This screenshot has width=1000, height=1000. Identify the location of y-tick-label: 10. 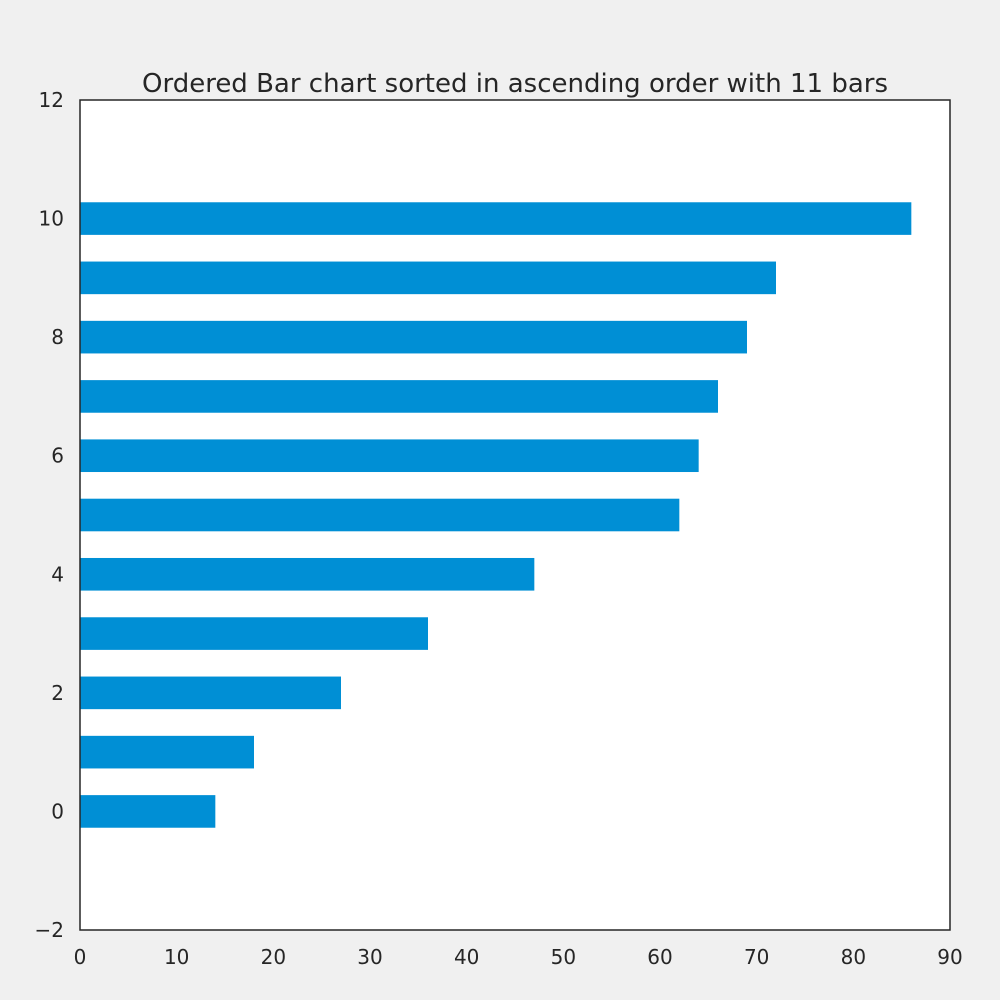
(51, 219).